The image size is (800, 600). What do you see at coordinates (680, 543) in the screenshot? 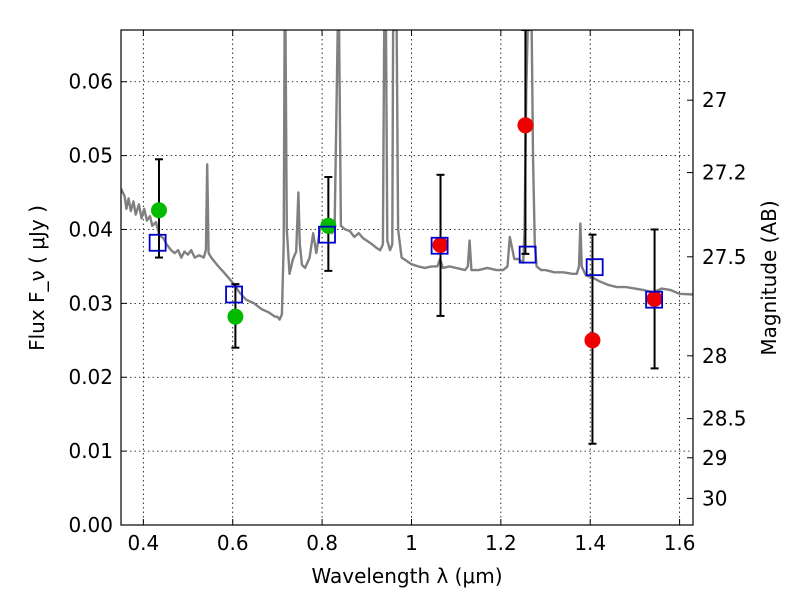
I see `x-tick-label: 1.6` at bounding box center [680, 543].